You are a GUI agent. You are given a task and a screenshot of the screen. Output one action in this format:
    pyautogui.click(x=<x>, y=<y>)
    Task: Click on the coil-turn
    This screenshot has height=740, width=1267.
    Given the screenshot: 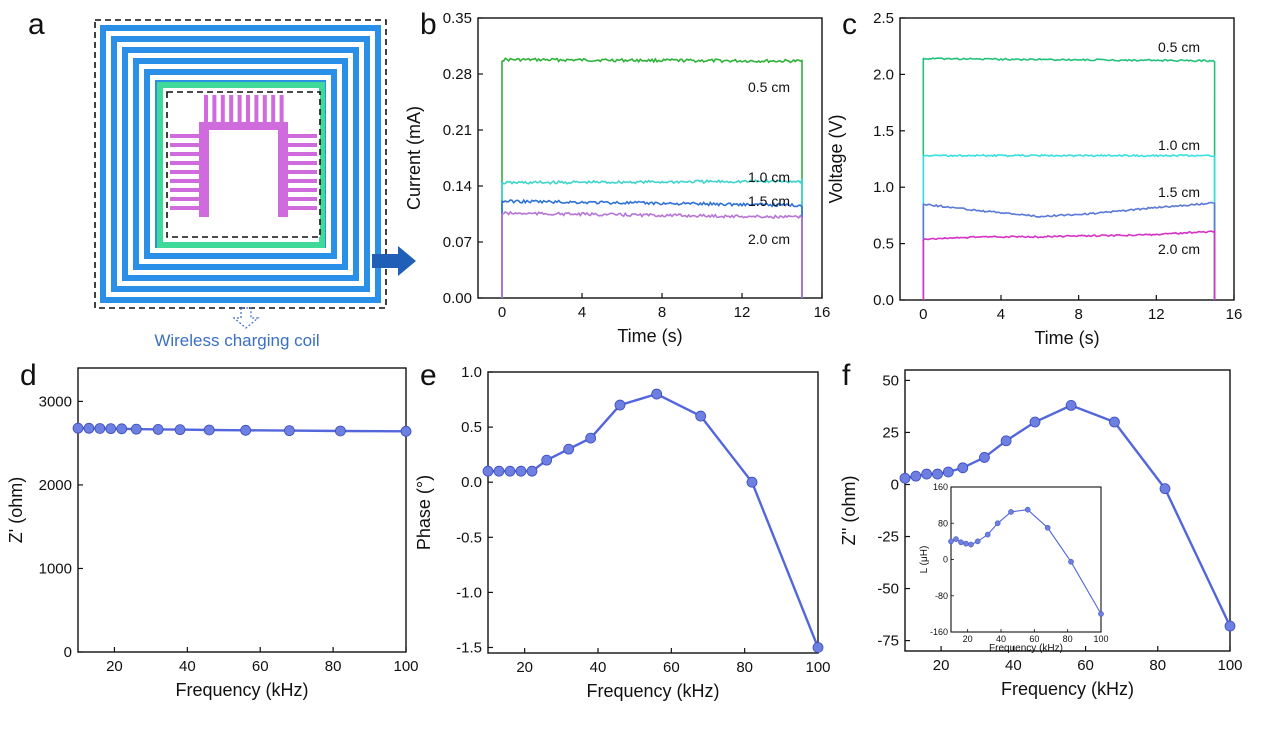 What is the action you would take?
    pyautogui.click(x=240, y=164)
    